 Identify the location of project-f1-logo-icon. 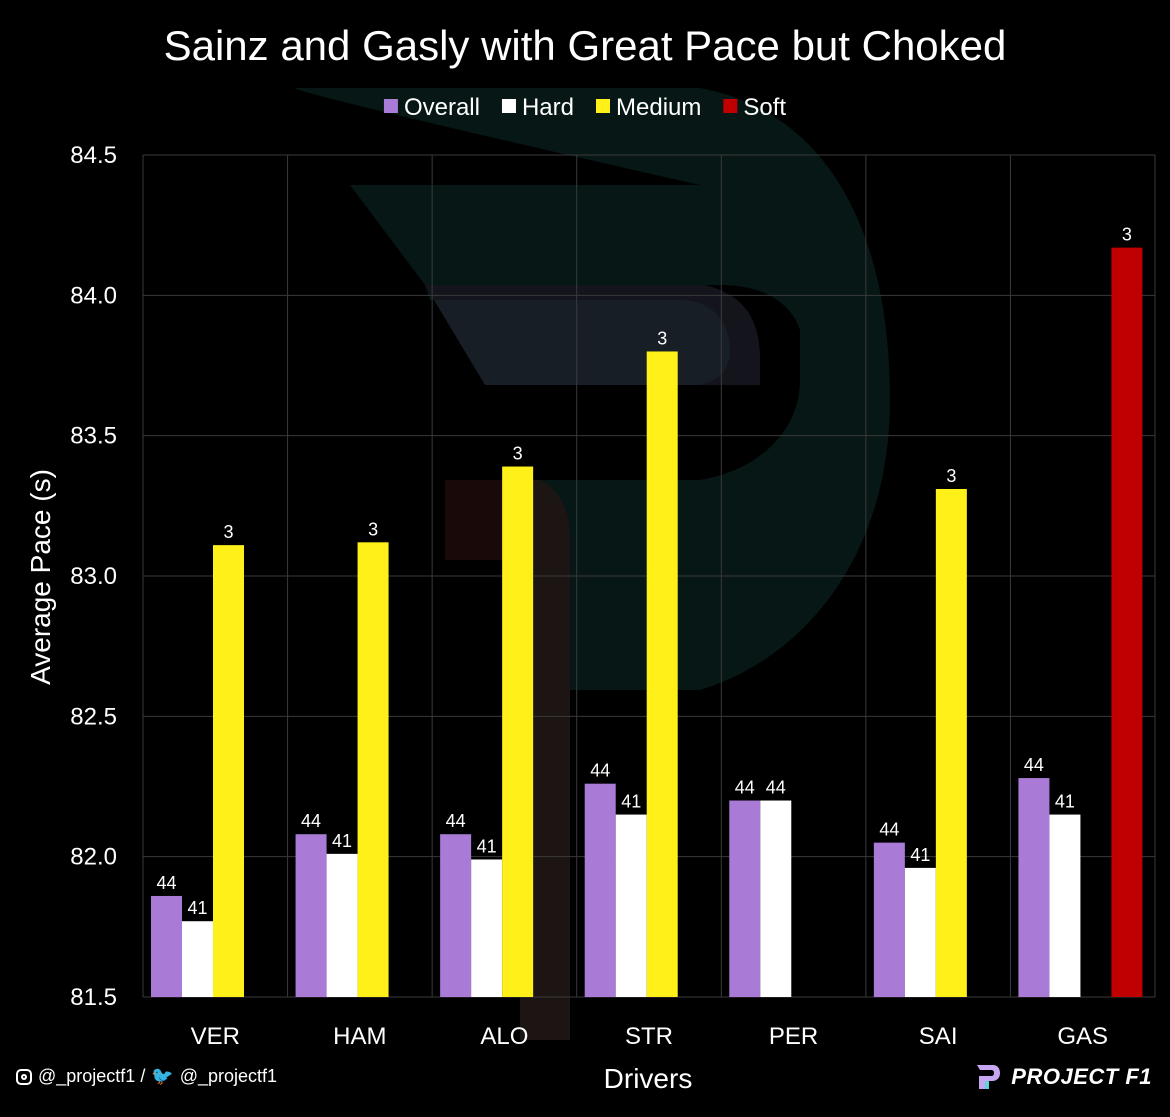
(989, 1077).